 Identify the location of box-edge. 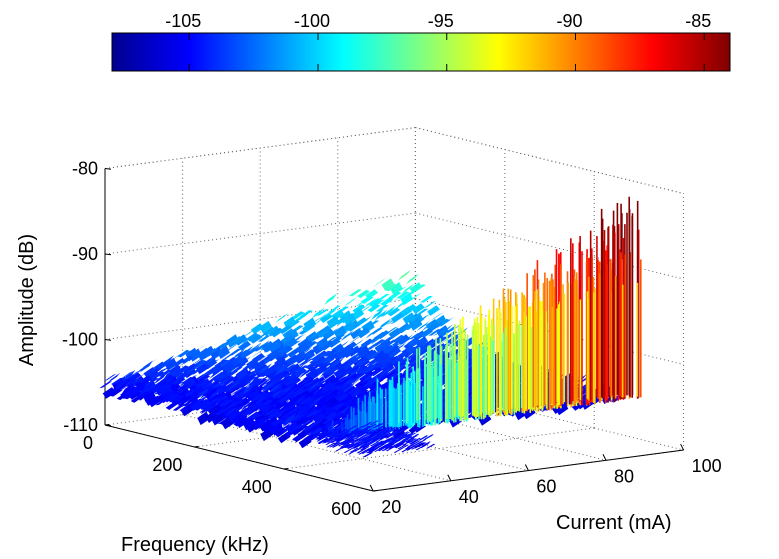
(260, 148).